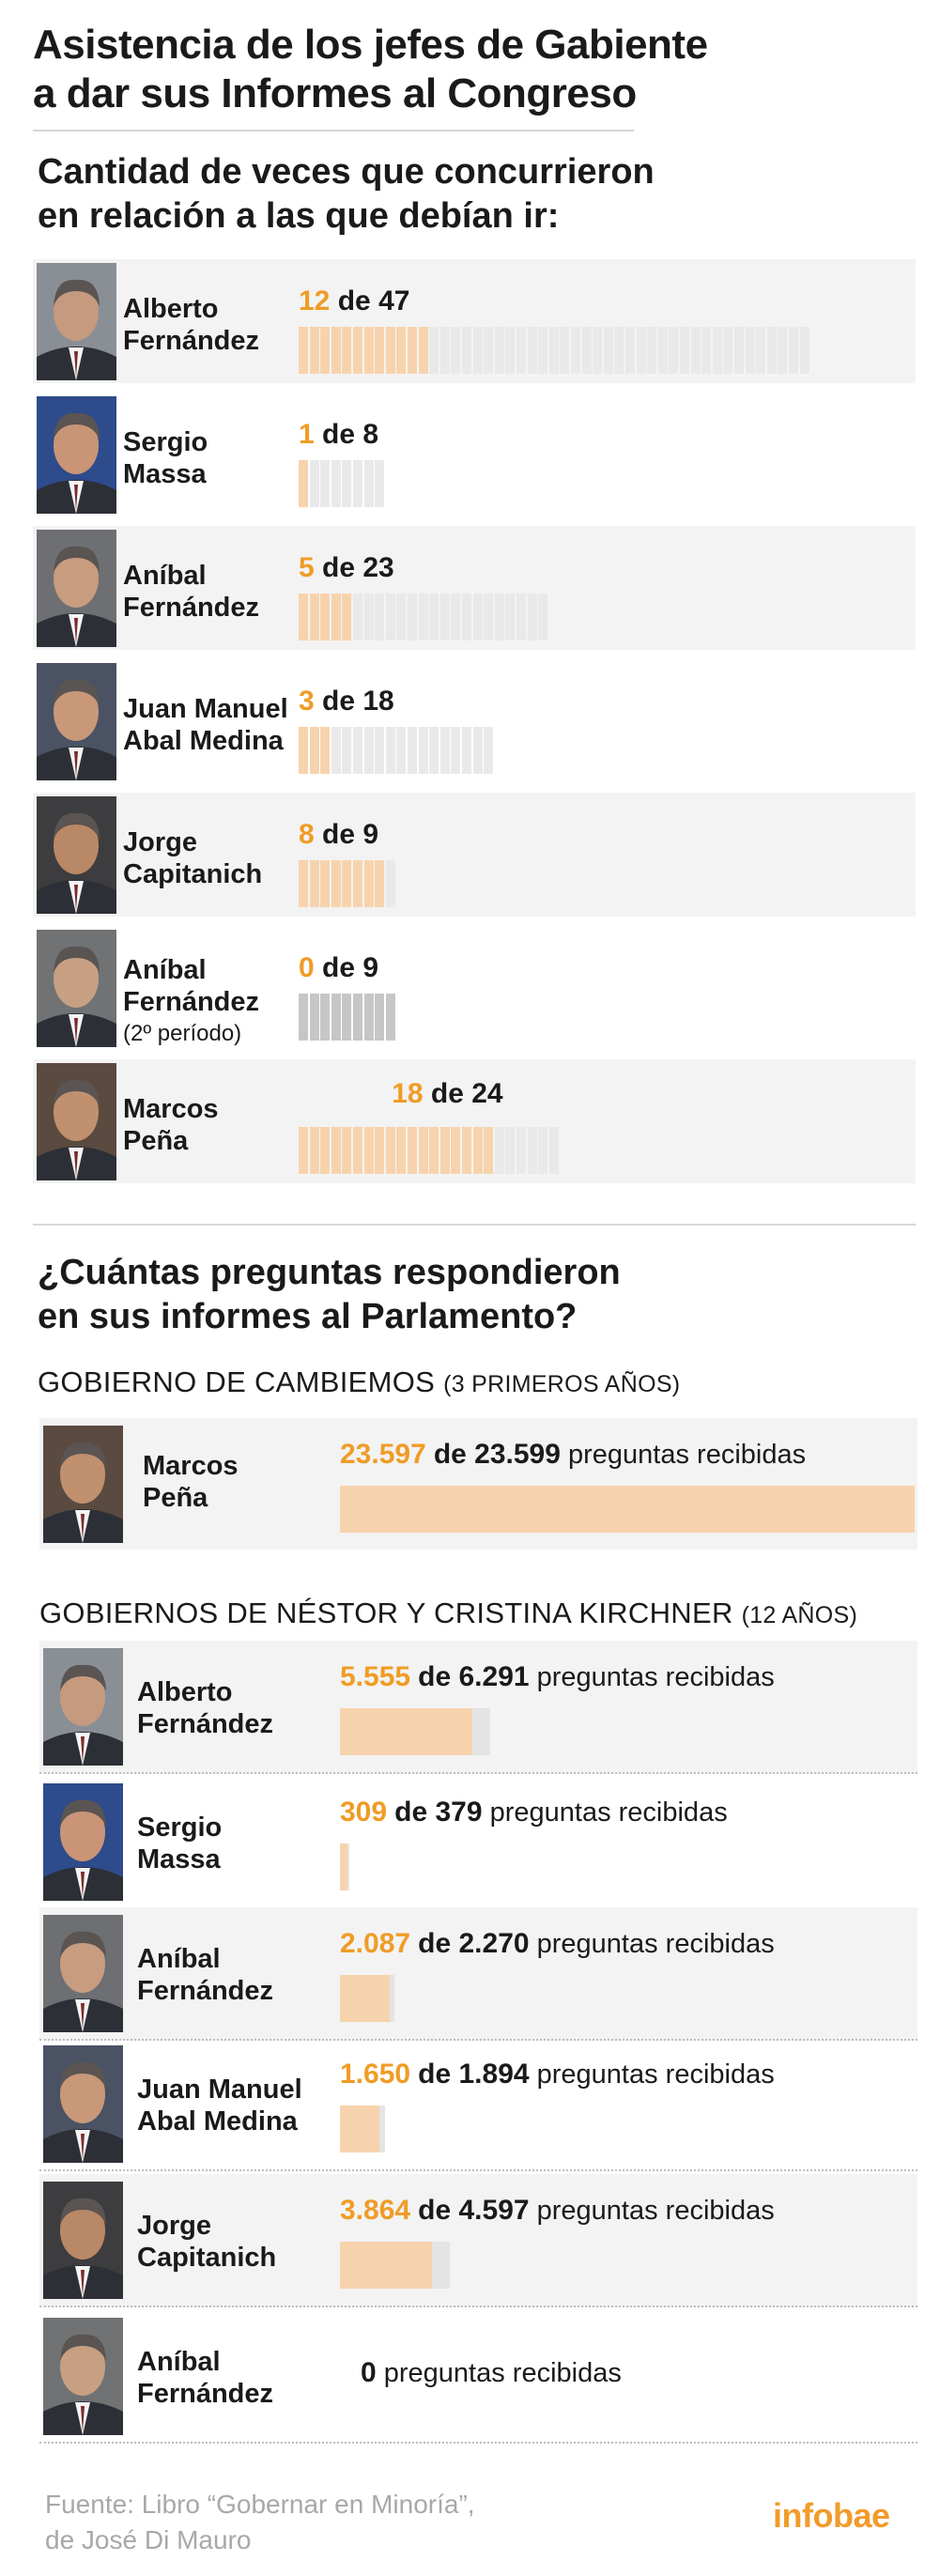 Image resolution: width=940 pixels, height=2576 pixels. I want to click on section1-heading-line-1: Cantidad de veces que concurrieron, so click(346, 172).